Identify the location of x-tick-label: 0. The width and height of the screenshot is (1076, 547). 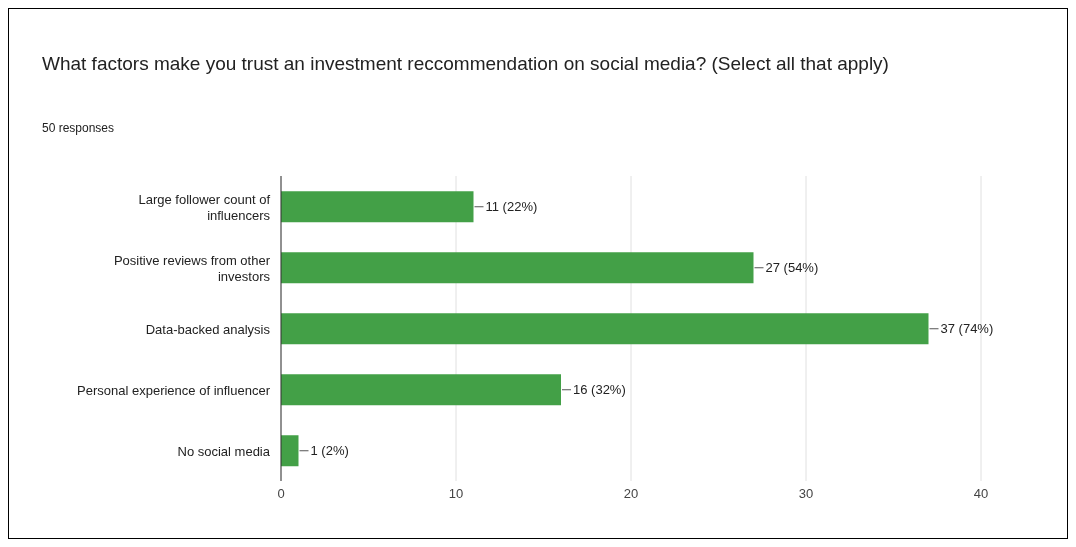
(281, 494).